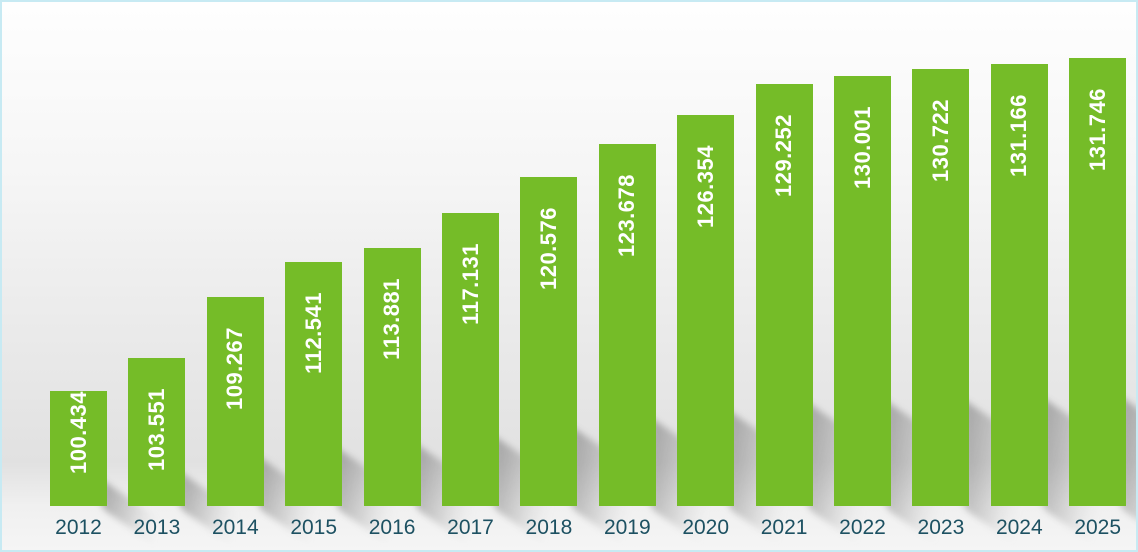 The image size is (1138, 552). What do you see at coordinates (78, 527) in the screenshot?
I see `x-axis-label-2012: 2012` at bounding box center [78, 527].